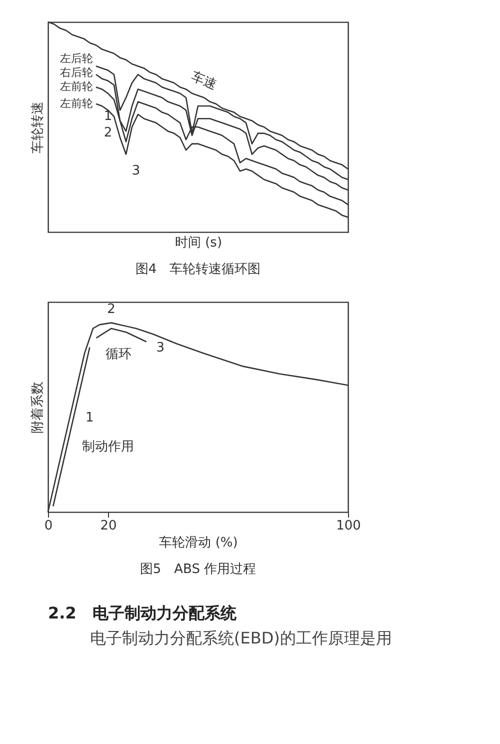  What do you see at coordinates (76, 73) in the screenshot?
I see `series-label: 右后轮` at bounding box center [76, 73].